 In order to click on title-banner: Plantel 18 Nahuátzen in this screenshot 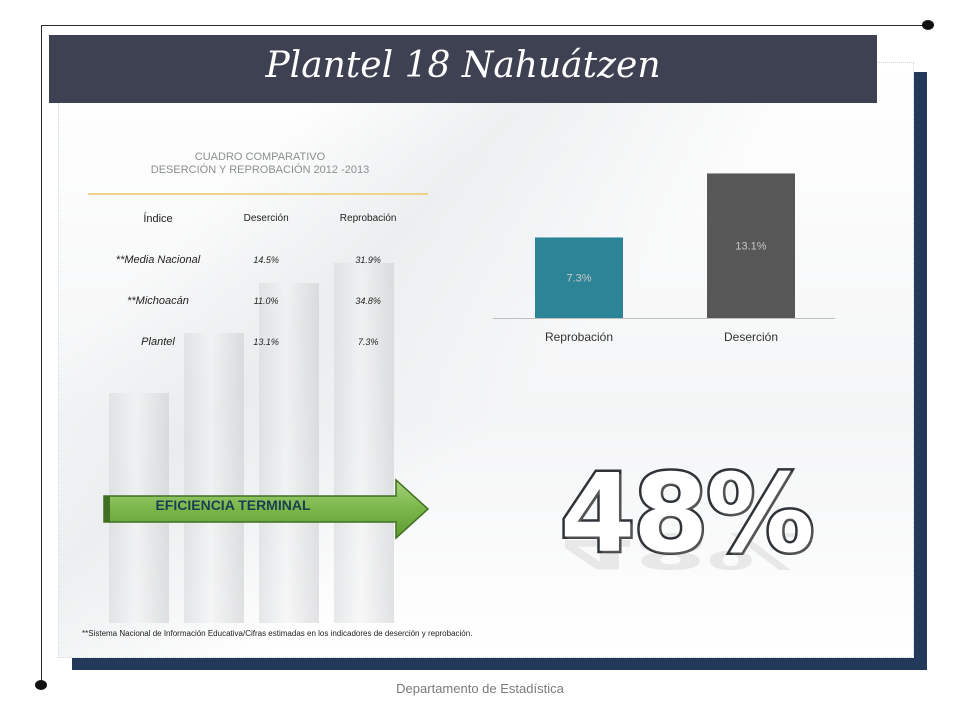, I will do `click(463, 69)`.